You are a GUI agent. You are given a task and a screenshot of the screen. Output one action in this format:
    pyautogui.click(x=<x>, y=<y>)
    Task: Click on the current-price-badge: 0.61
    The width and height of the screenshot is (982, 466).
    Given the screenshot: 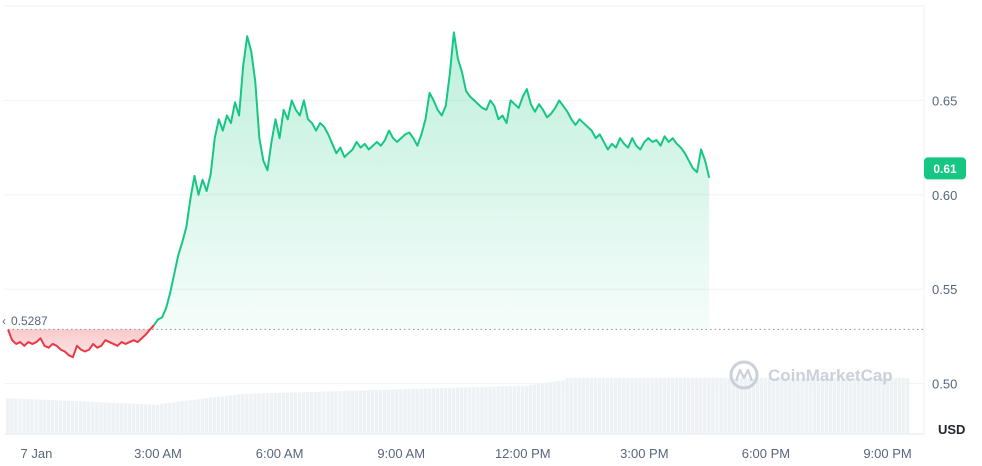 What is the action you would take?
    pyautogui.click(x=945, y=168)
    